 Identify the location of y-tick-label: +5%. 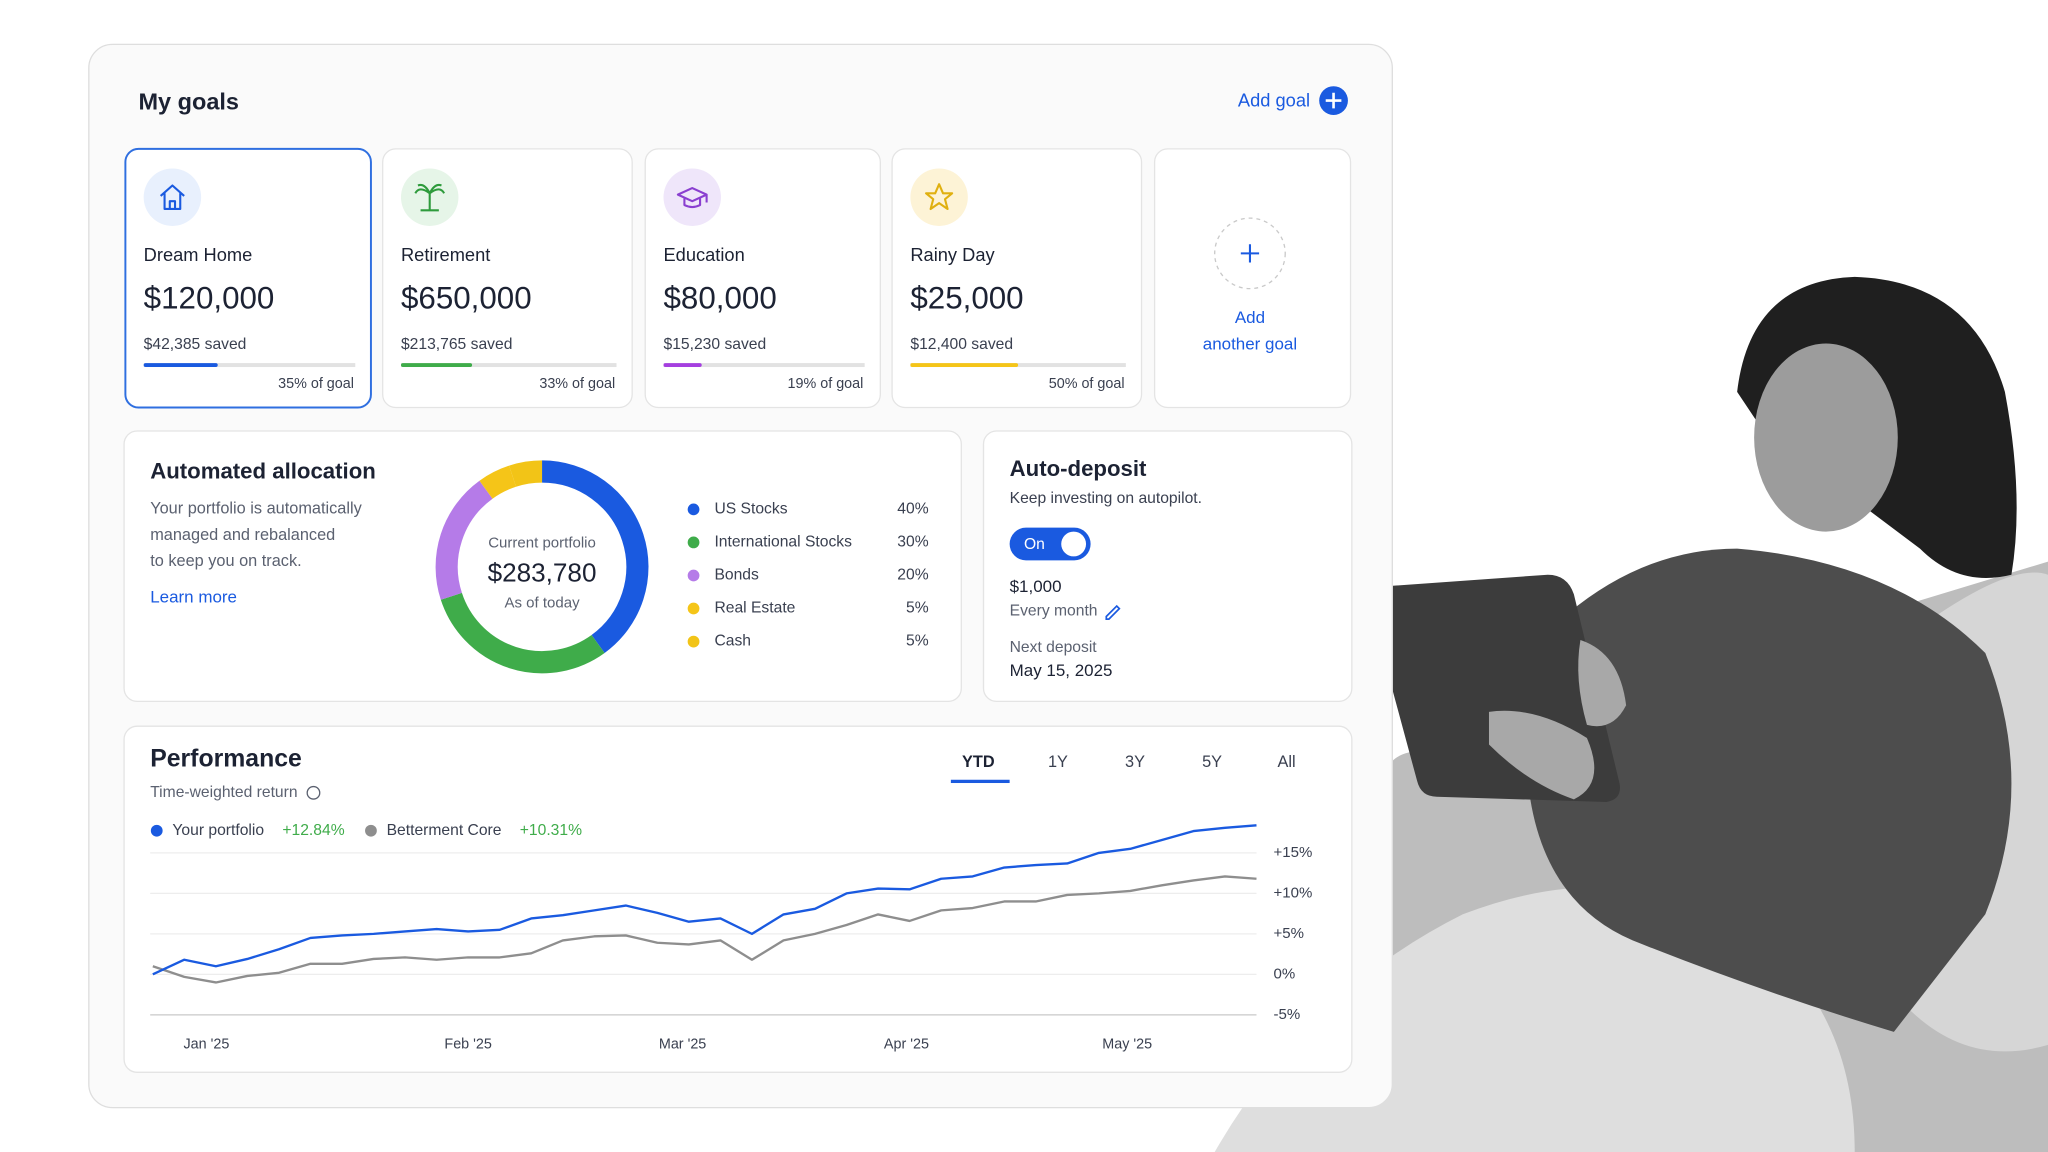
(1288, 933).